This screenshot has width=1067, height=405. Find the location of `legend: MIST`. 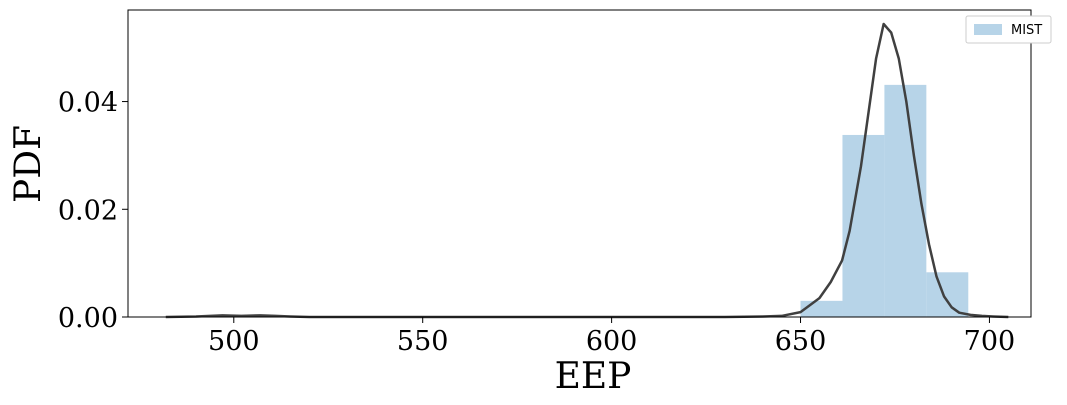

legend: MIST is located at coordinates (1008, 29).